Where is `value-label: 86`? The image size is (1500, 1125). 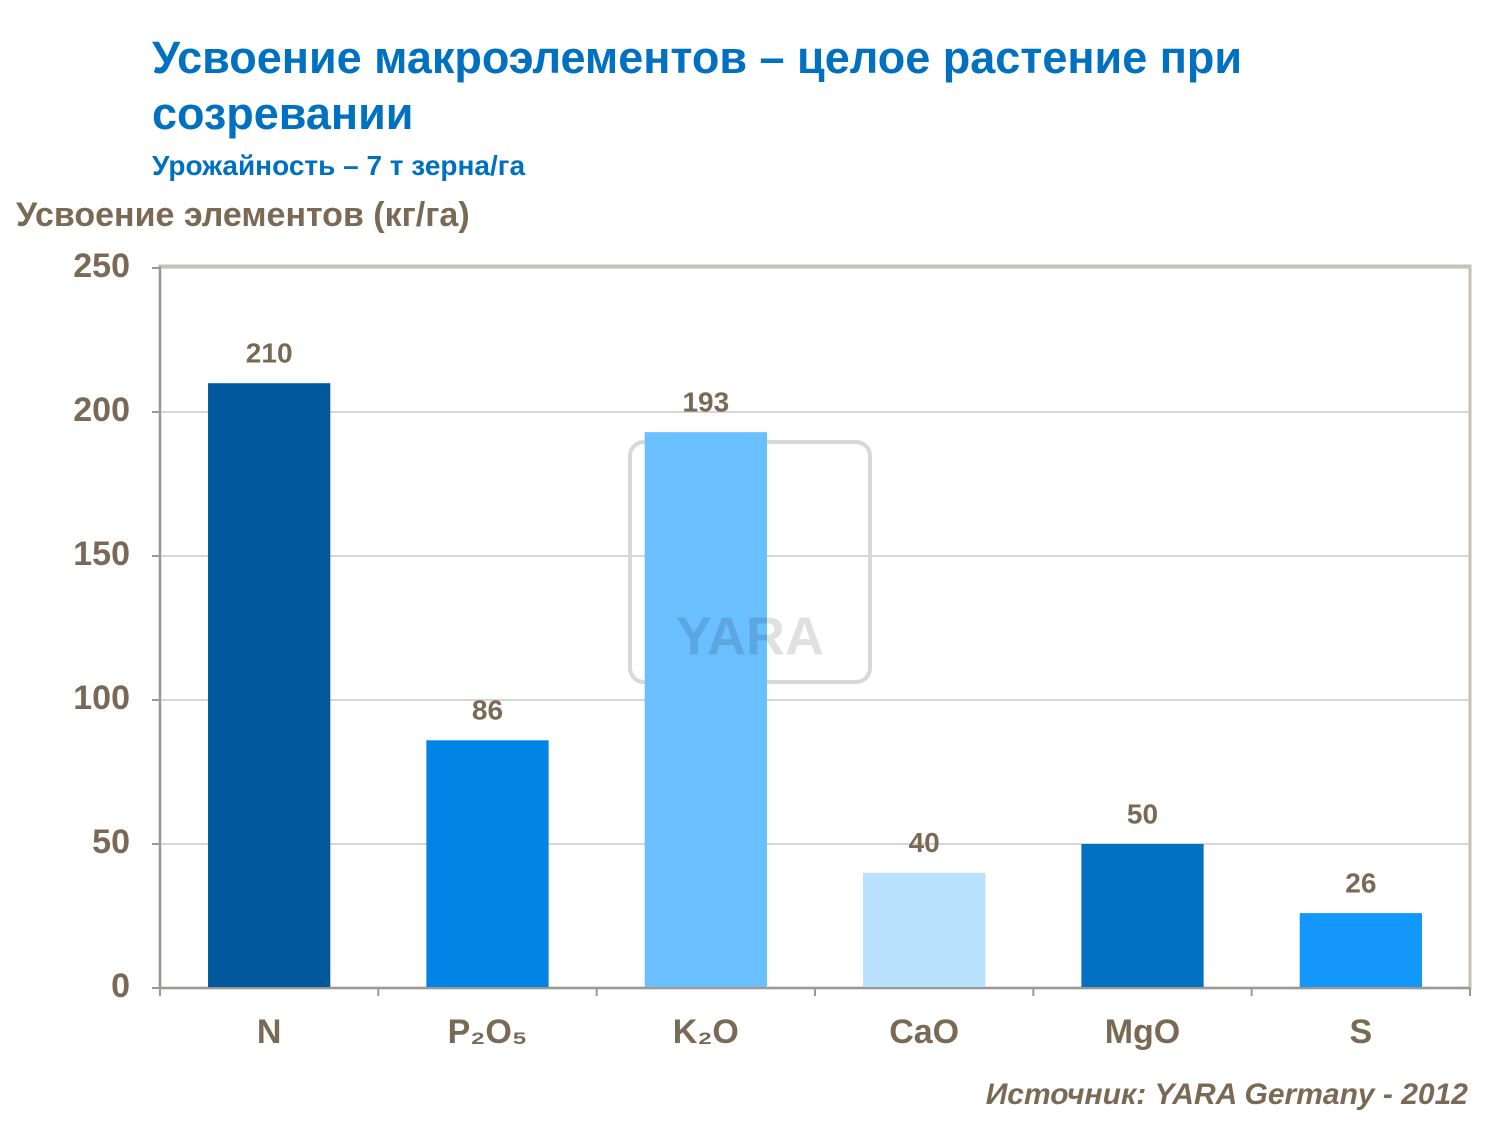 value-label: 86 is located at coordinates (487, 710).